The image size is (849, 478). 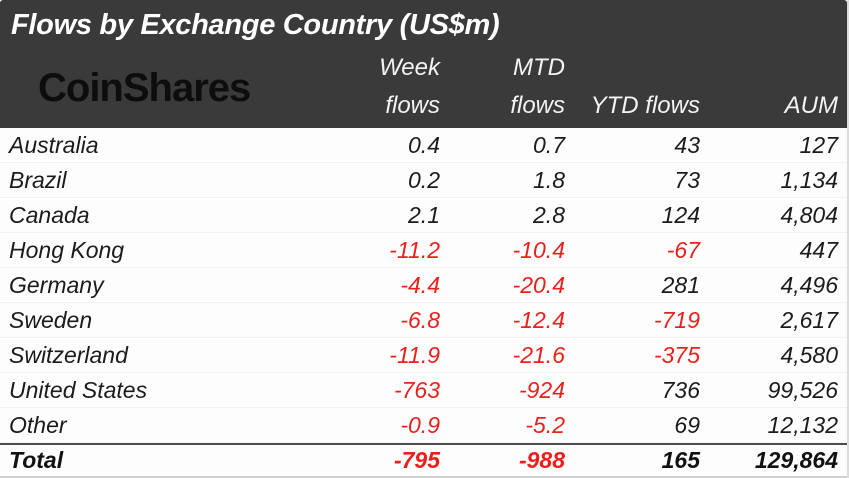 I want to click on value-cell: 165, so click(x=680, y=460).